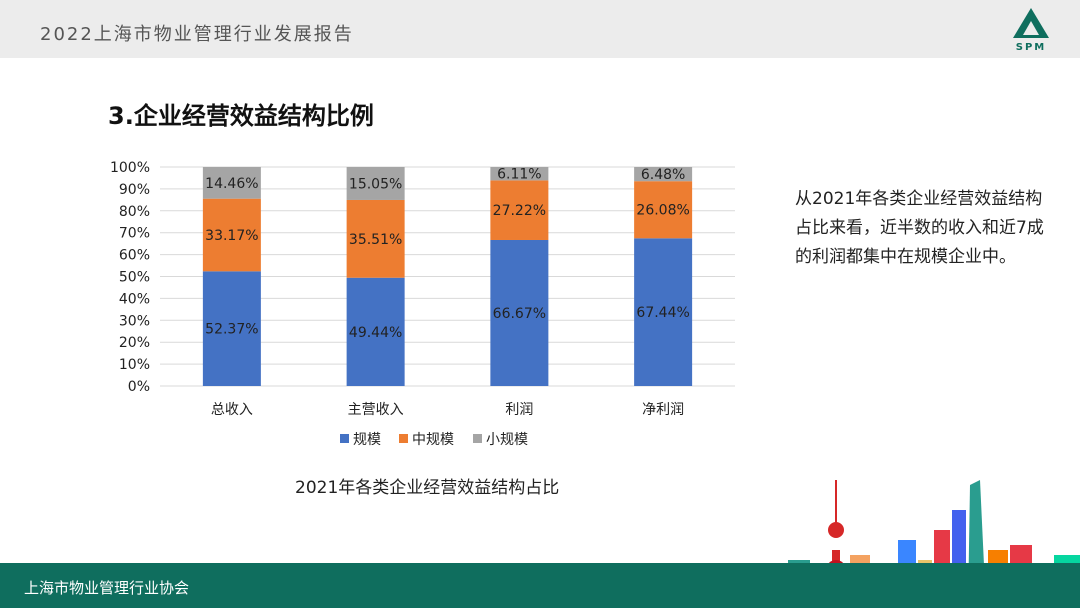  I want to click on legend-label: 中规模, so click(433, 440).